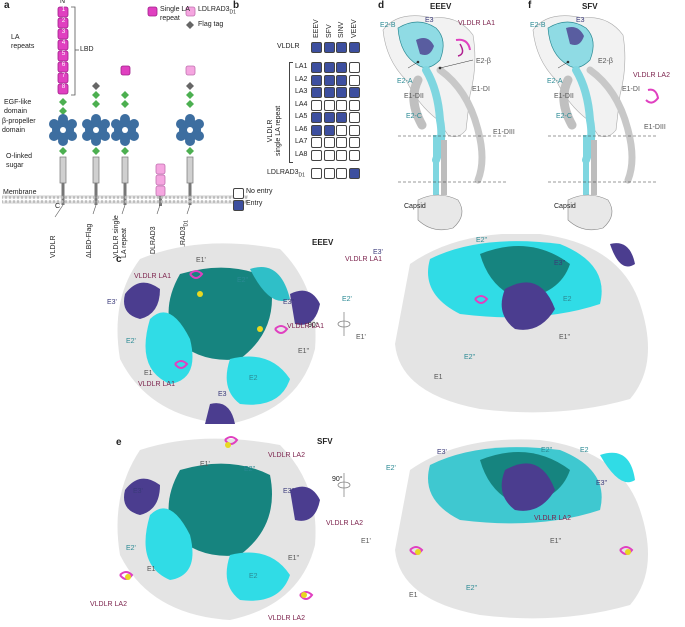  I want to click on beta-propeller-label: β-propeller domain, so click(19, 126).